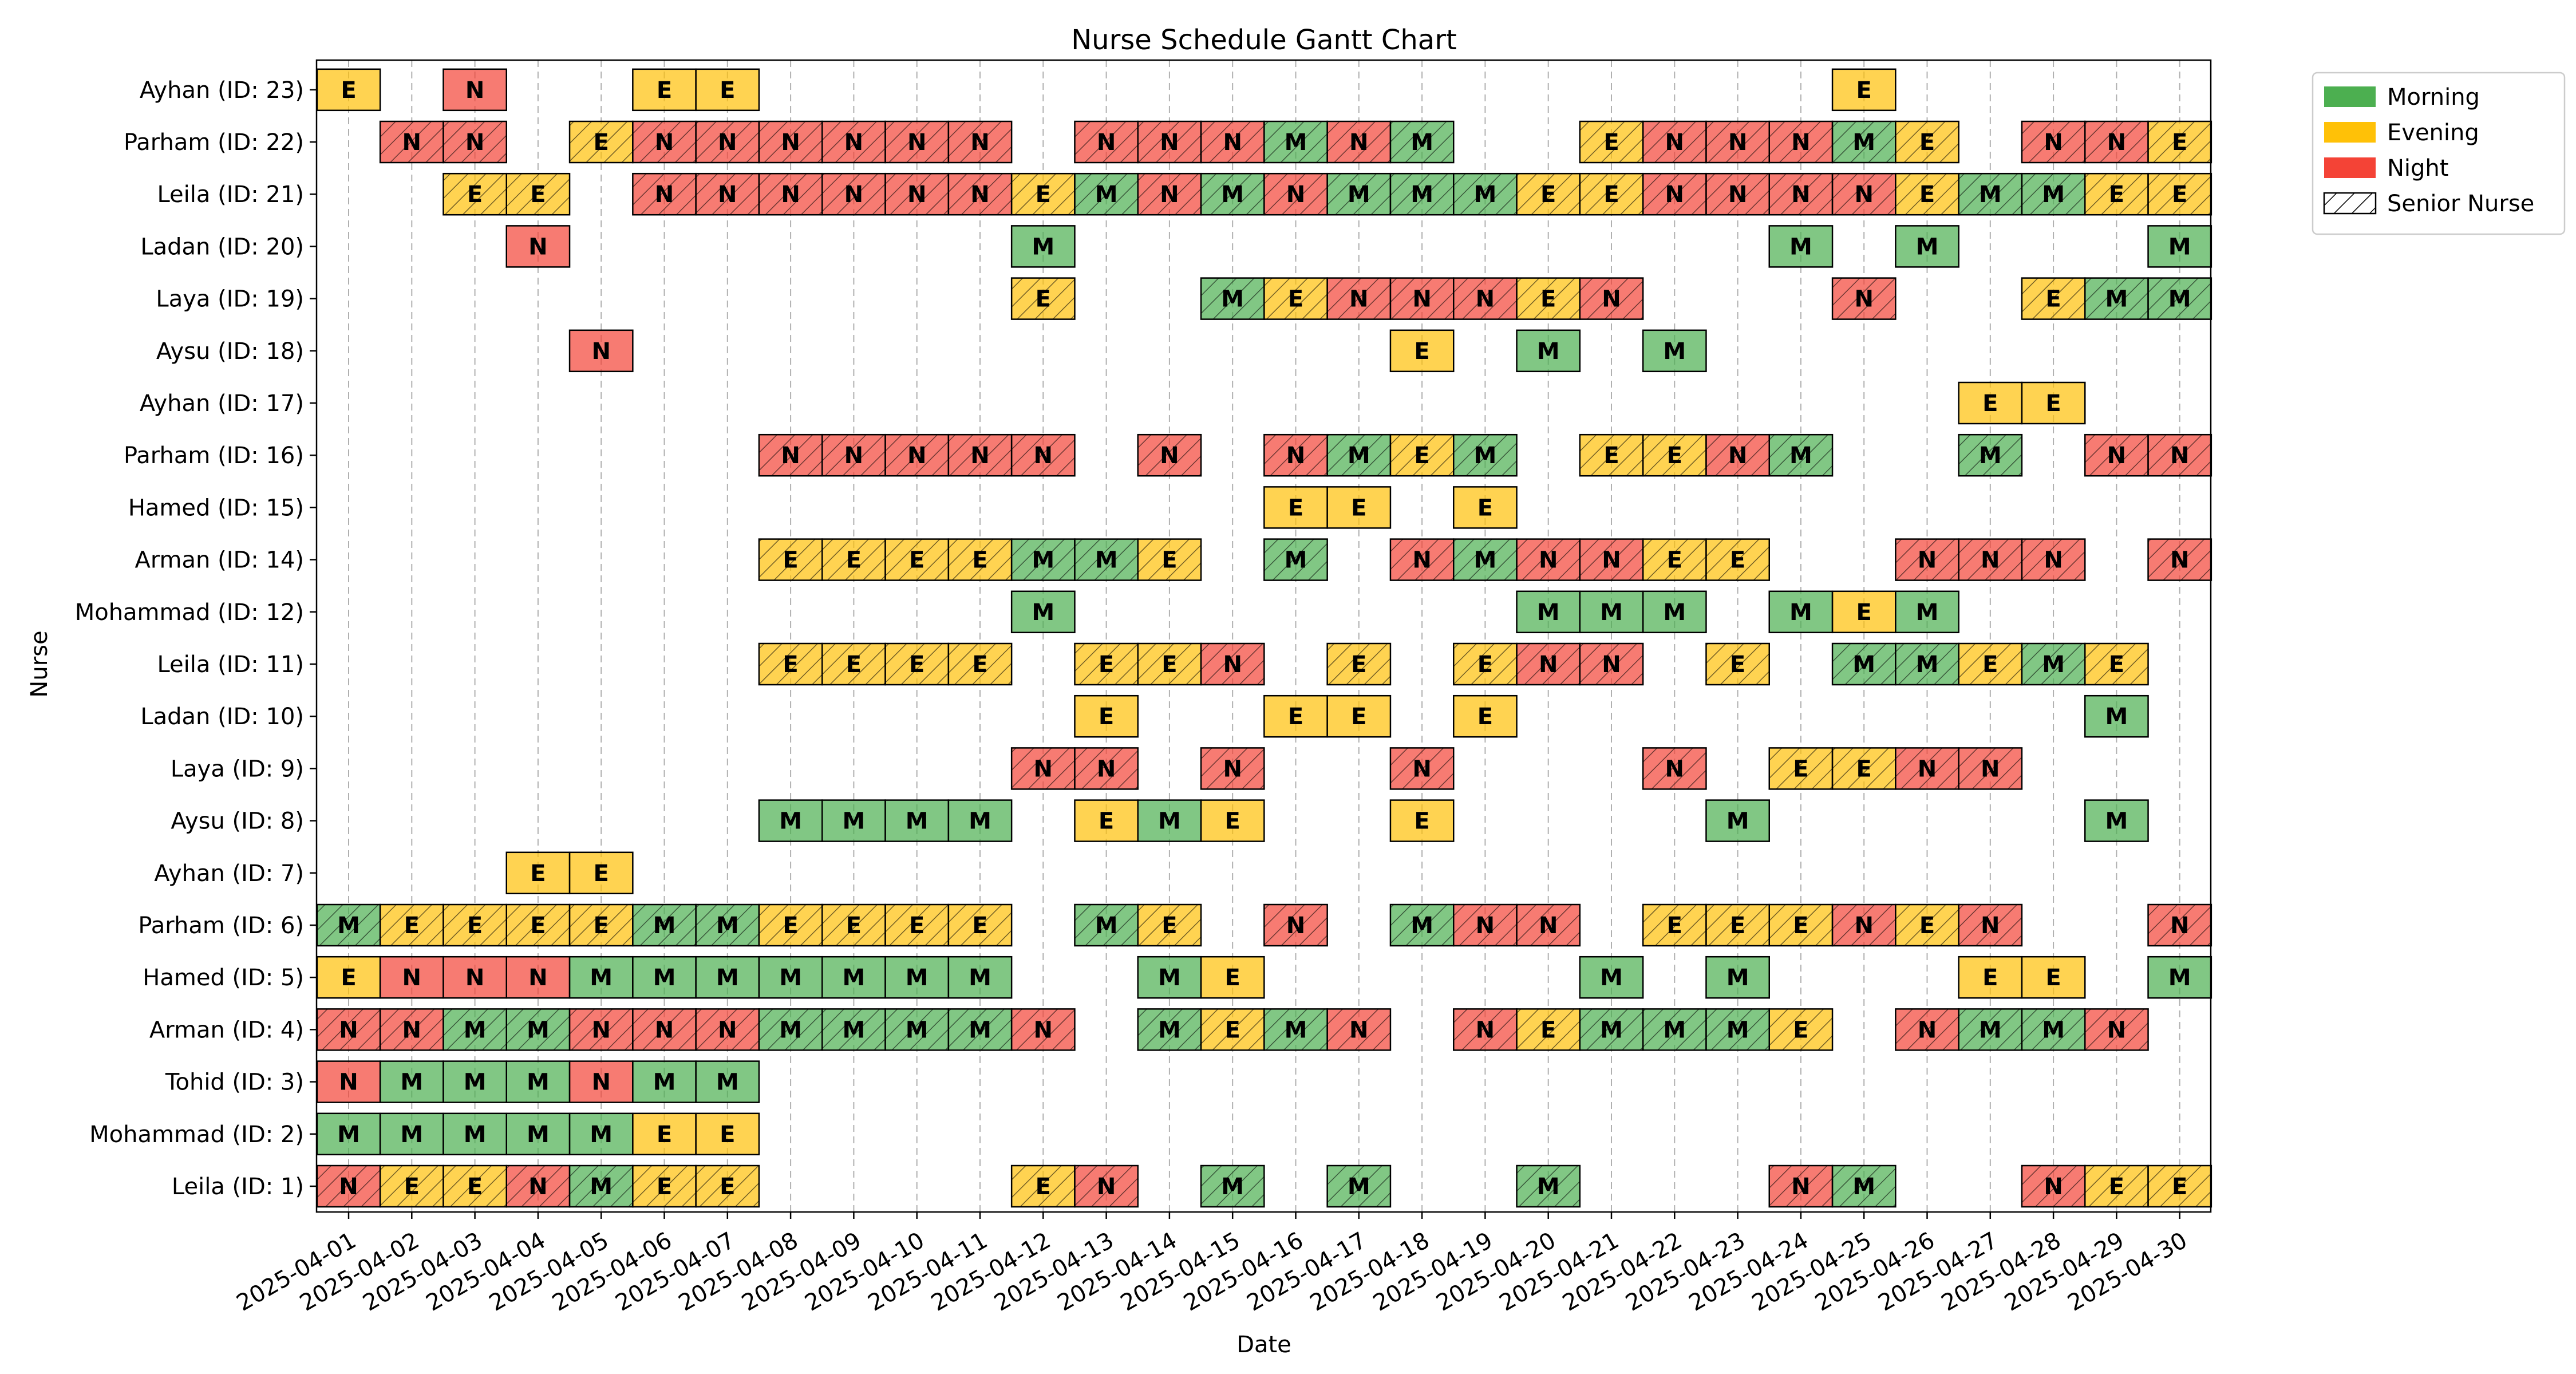  I want to click on legend-entry: Evening, so click(2401, 133).